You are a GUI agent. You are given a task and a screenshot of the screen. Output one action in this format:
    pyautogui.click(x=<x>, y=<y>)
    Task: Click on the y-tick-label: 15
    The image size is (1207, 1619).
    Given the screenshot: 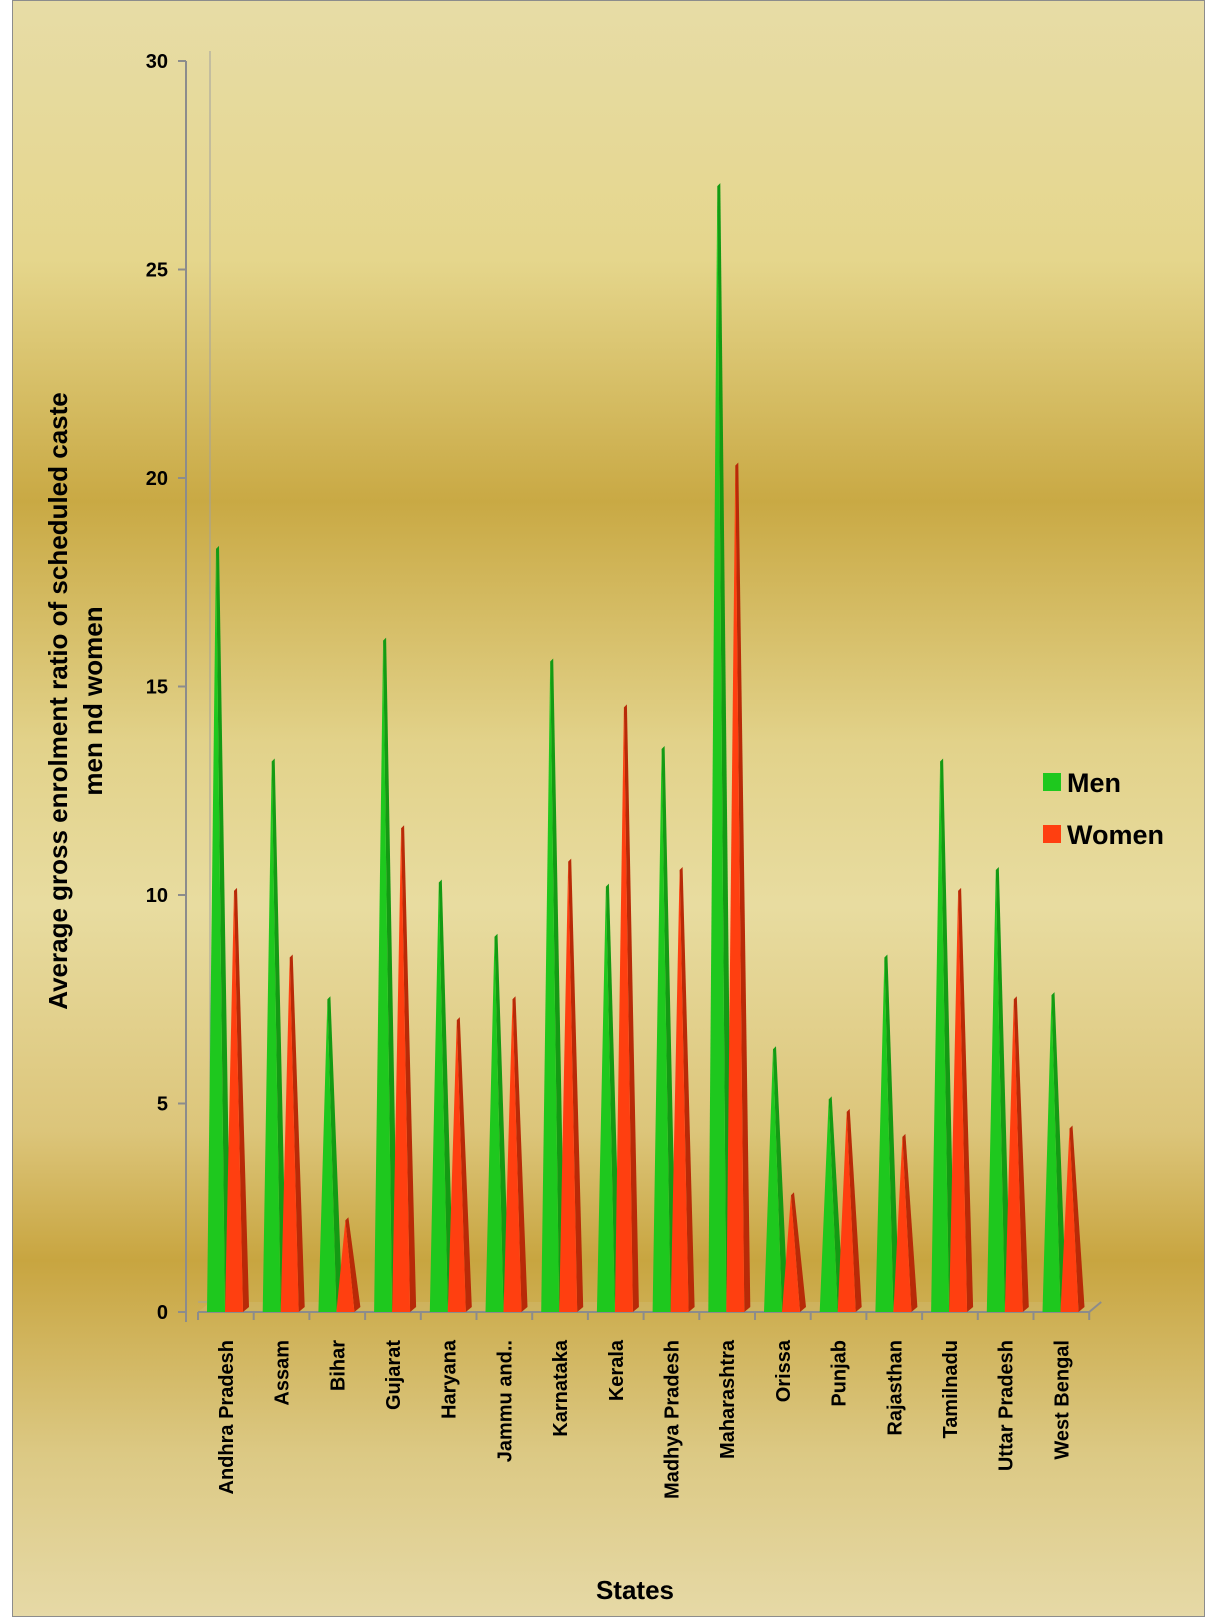 What is the action you would take?
    pyautogui.click(x=157, y=688)
    